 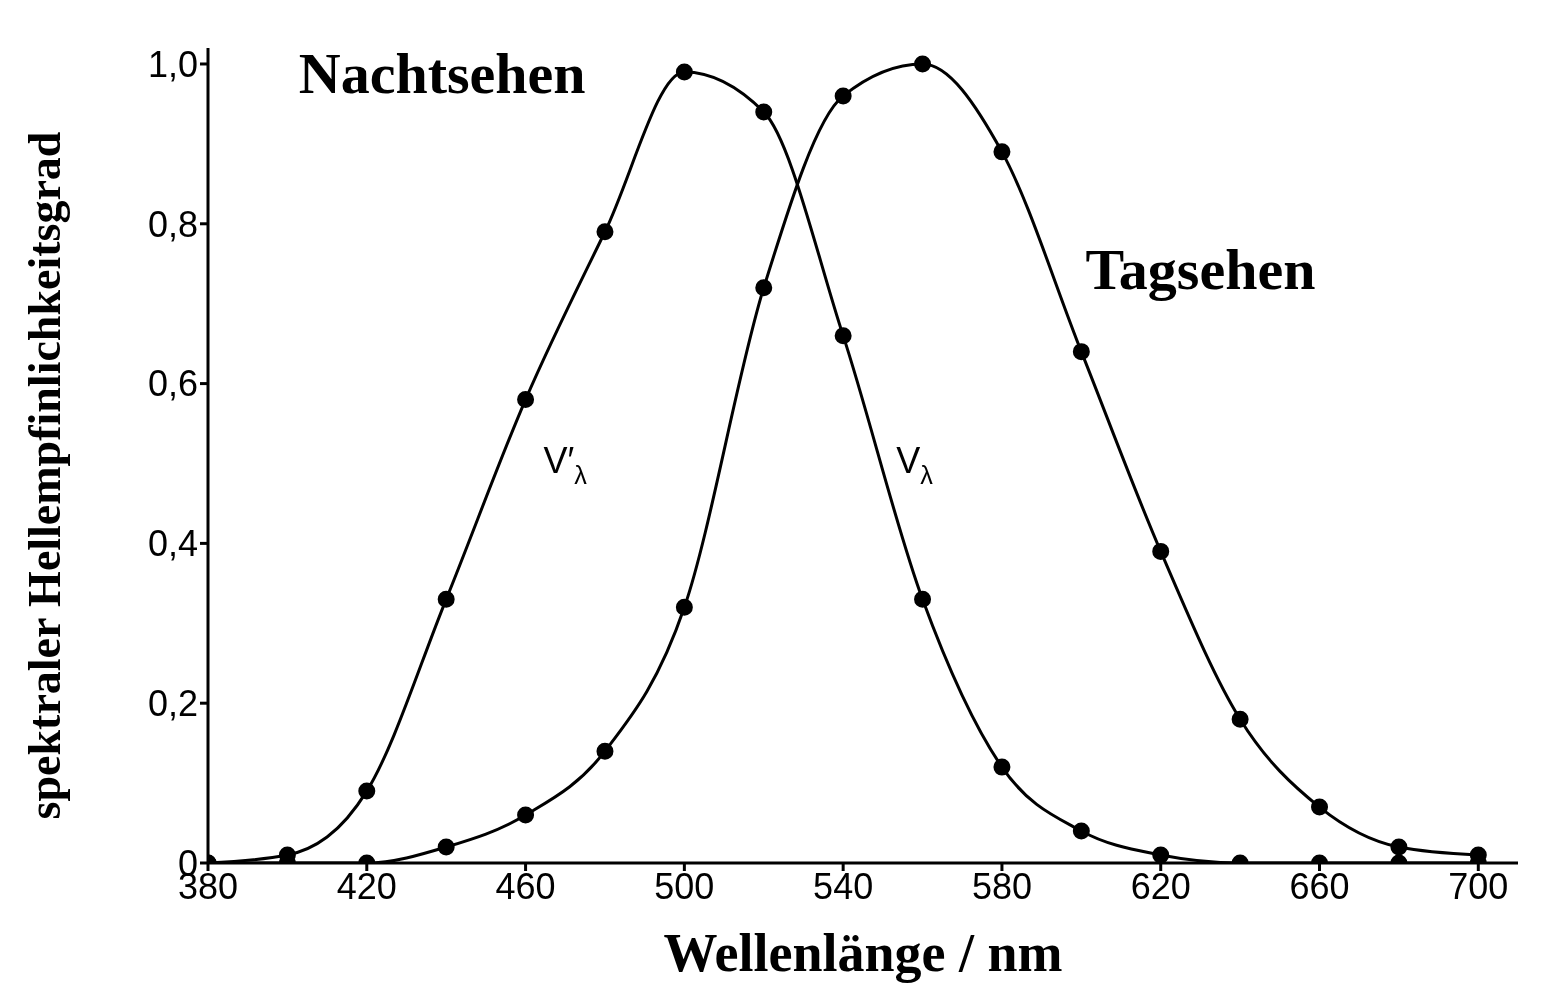 I want to click on y-tick-label: 0,8, so click(x=172, y=224).